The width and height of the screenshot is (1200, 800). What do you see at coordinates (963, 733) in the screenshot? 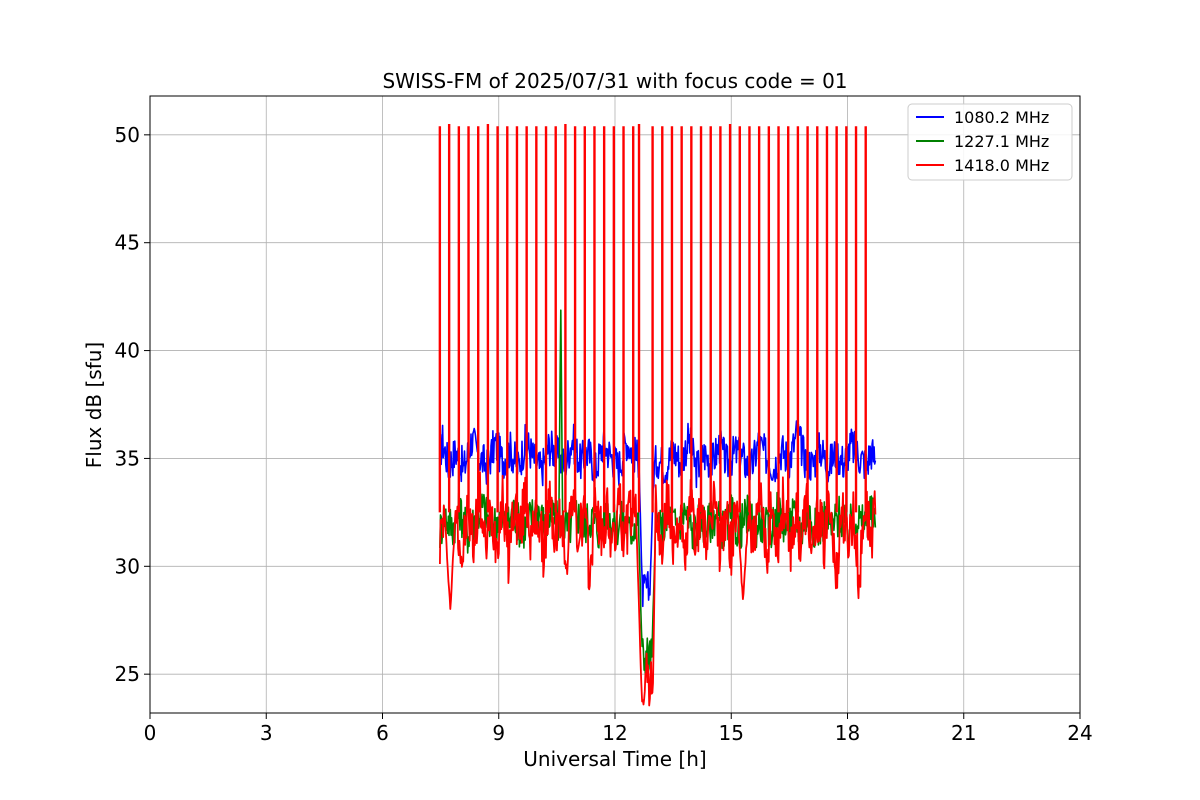
I see `x-tick-label: 21` at bounding box center [963, 733].